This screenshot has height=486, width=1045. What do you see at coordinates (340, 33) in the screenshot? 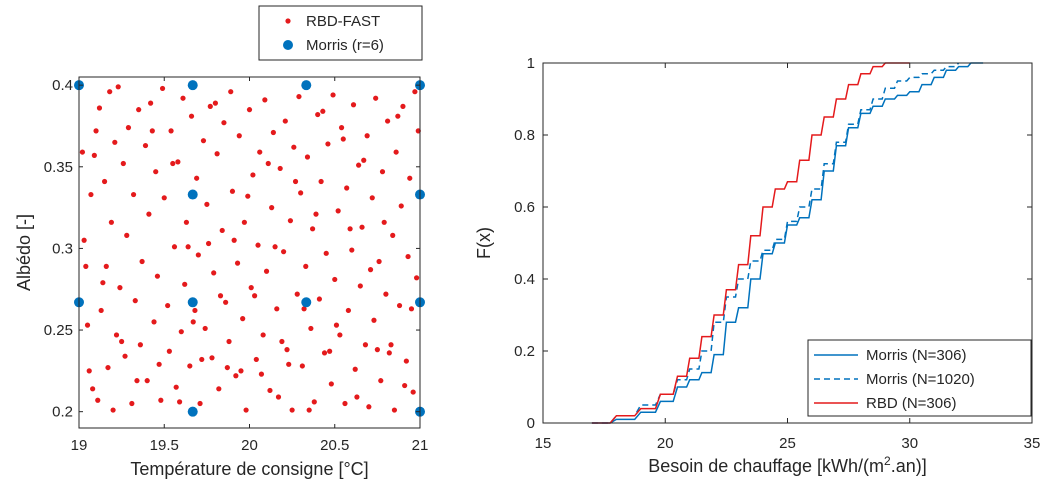
I see `scatter-legend-box` at bounding box center [340, 33].